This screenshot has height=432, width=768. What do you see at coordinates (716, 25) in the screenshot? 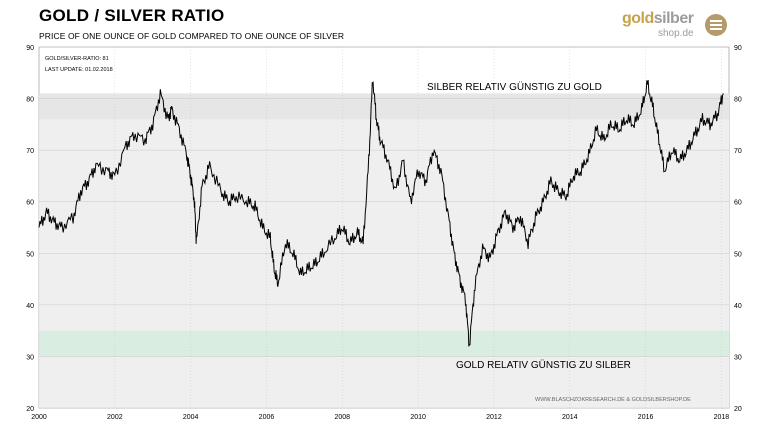
I see `logo-bars-icon` at bounding box center [716, 25].